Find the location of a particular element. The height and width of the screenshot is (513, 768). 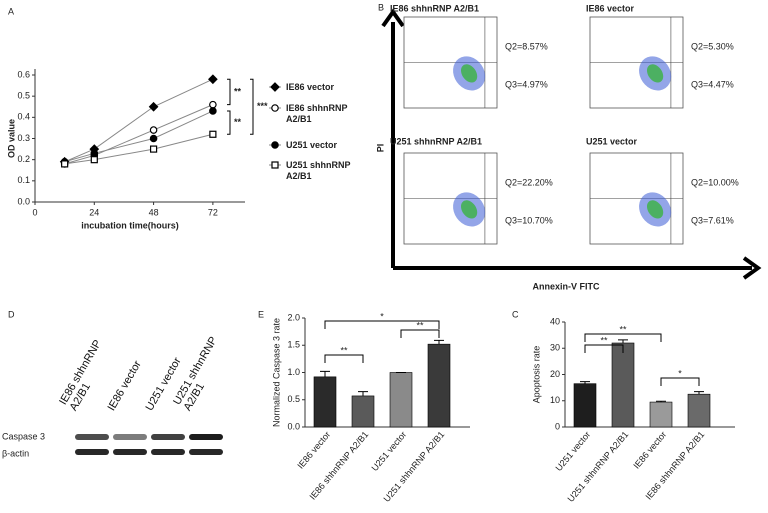

x-tick-label: 24 is located at coordinates (94, 212).